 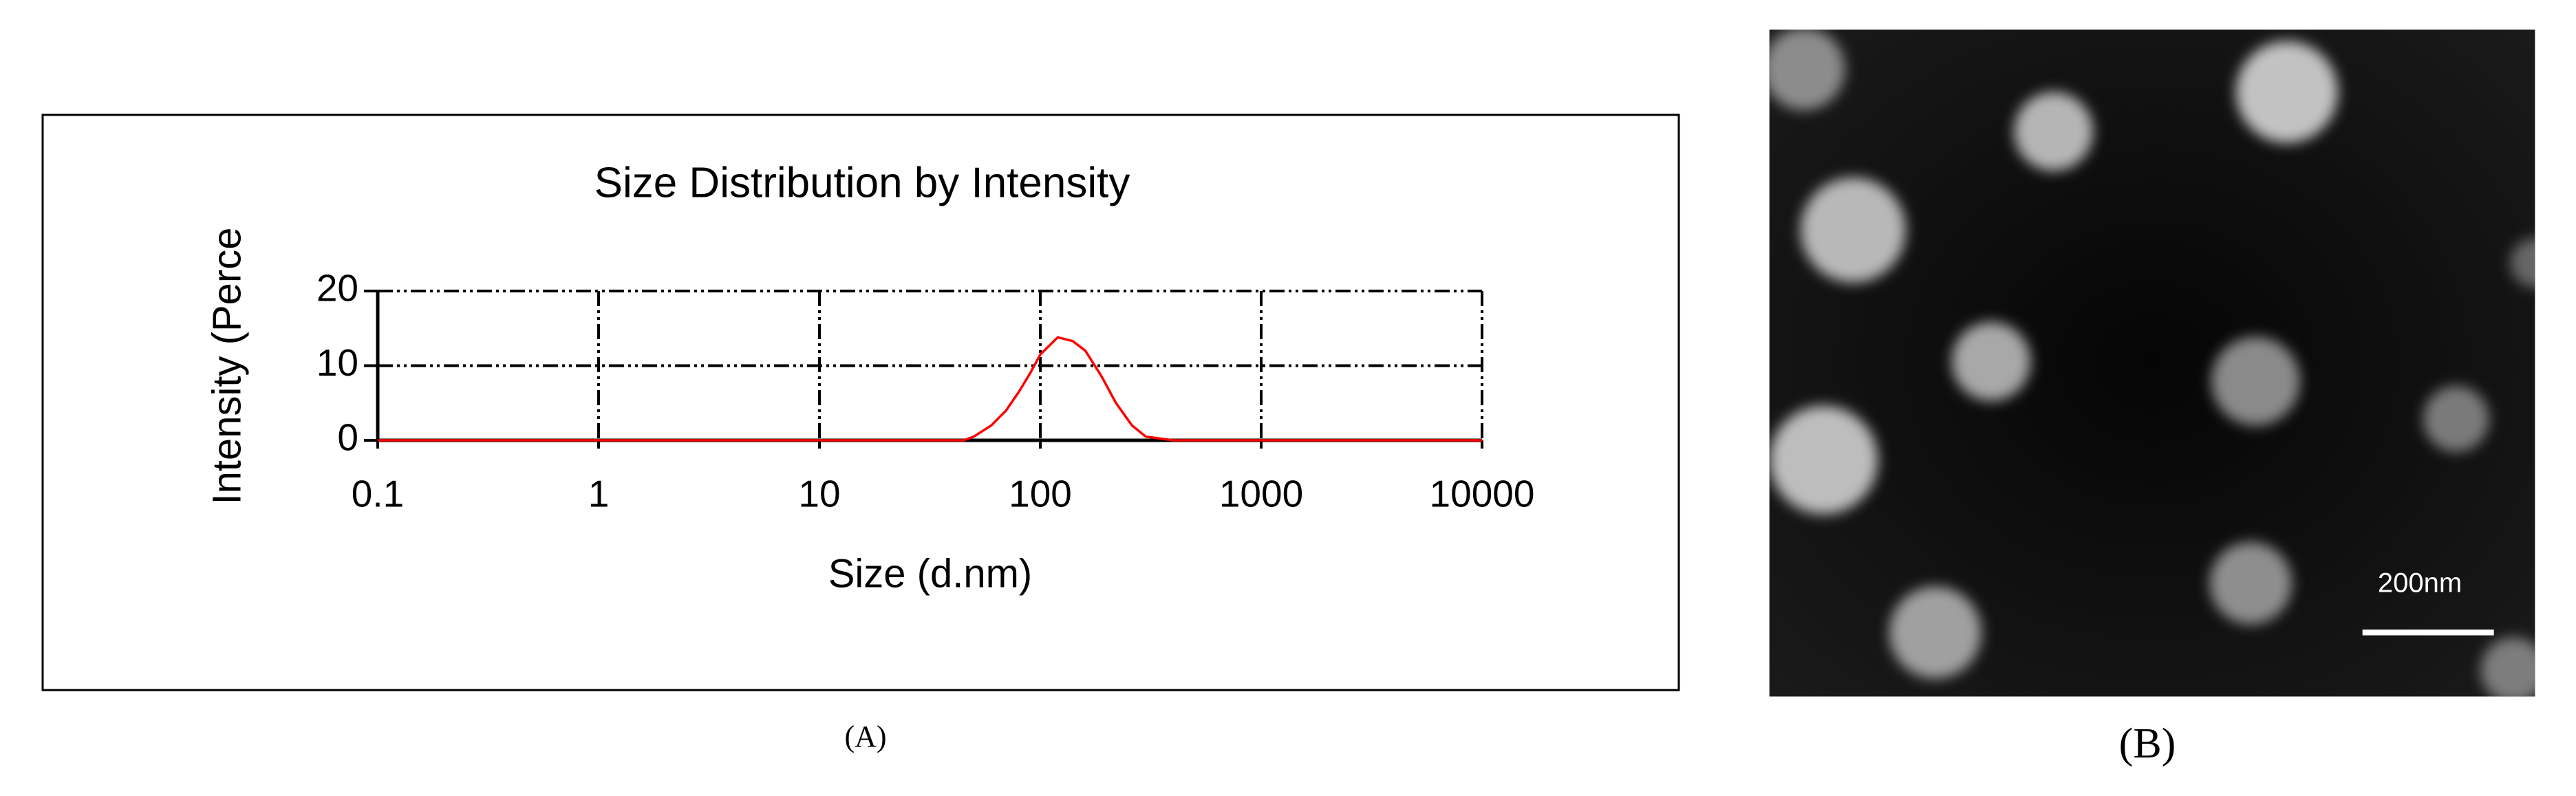 What do you see at coordinates (337, 362) in the screenshot?
I see `y-tick-label: 10` at bounding box center [337, 362].